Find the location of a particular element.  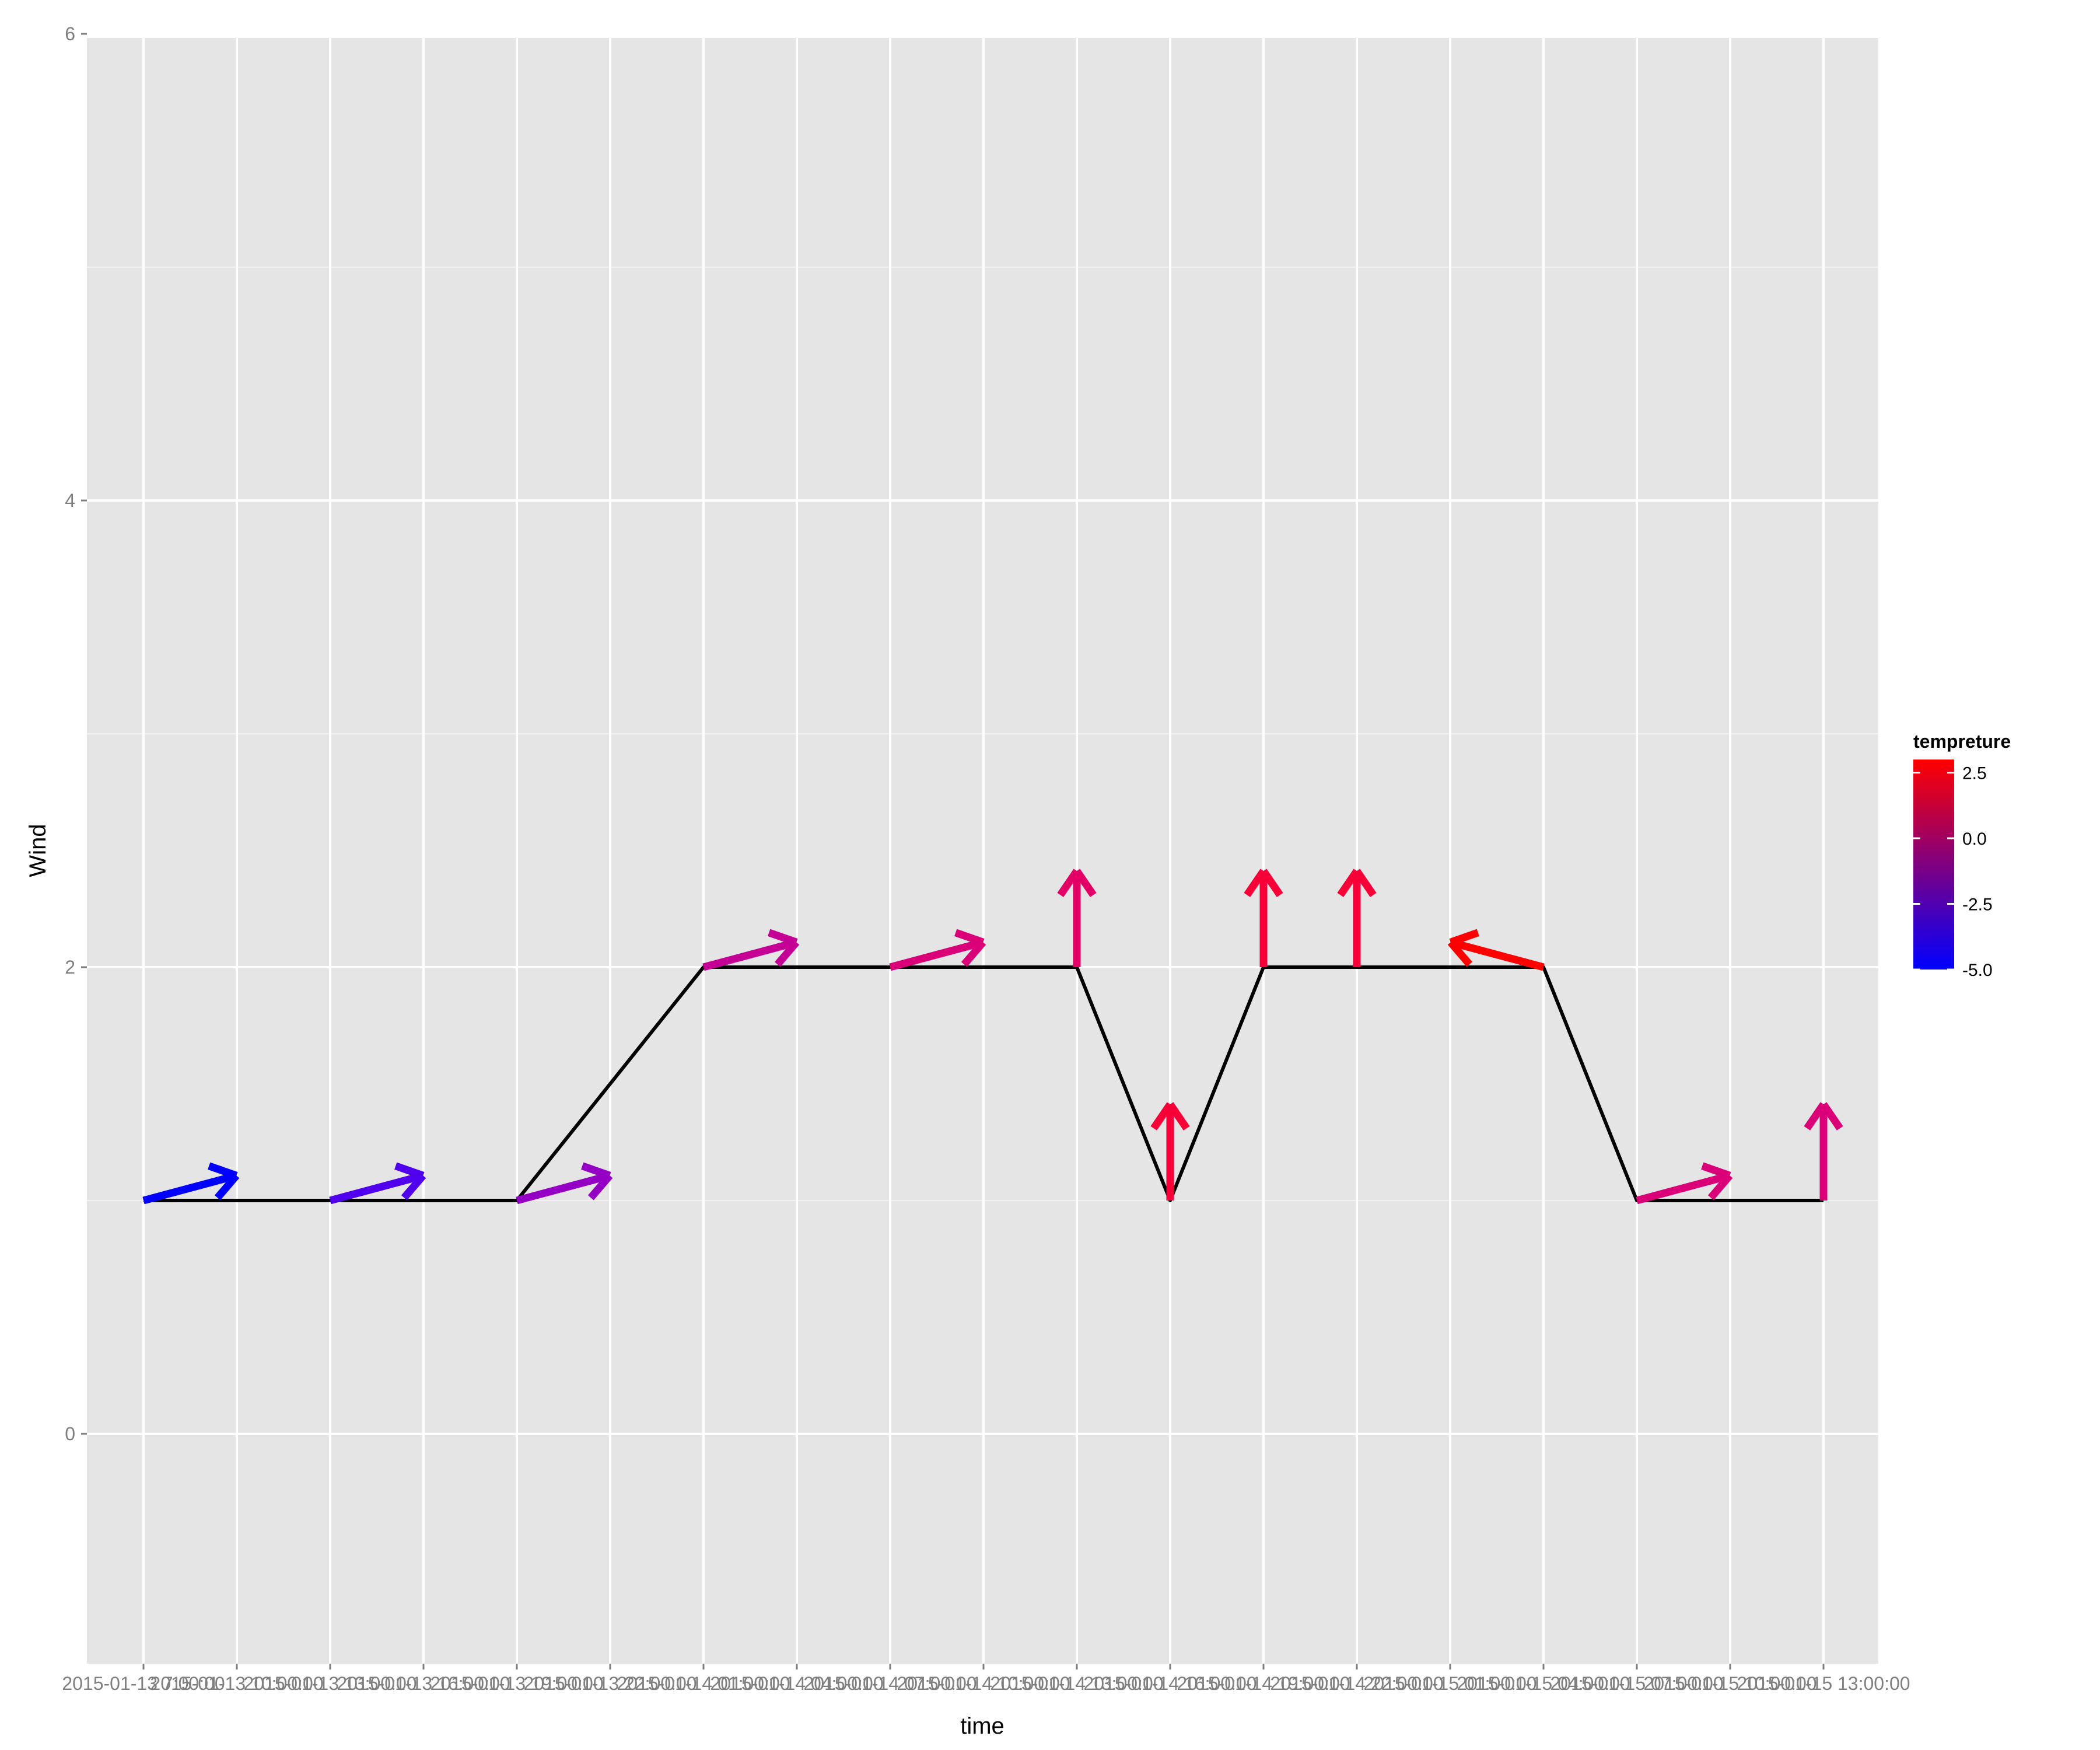

legend-ticks: 2.5 0.0 -2.5 -5.0 is located at coordinates (1953, 872).